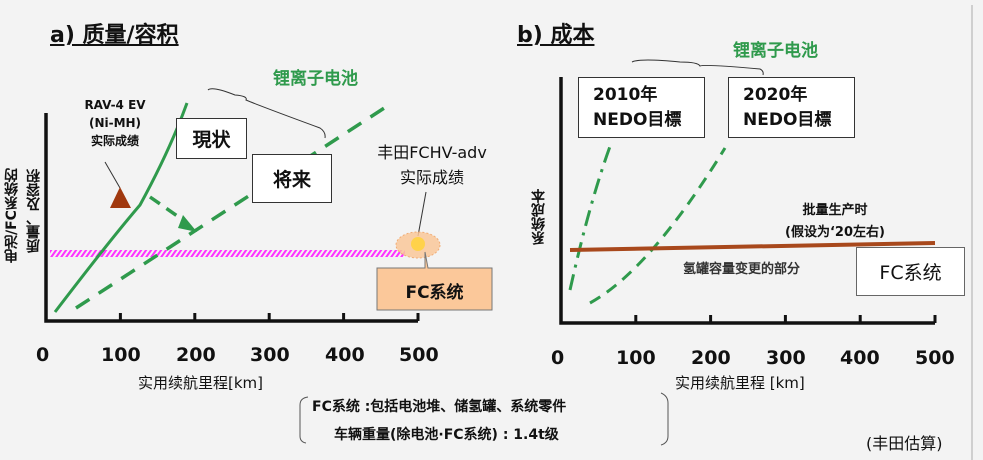  Describe the element at coordinates (227, 253) in the screenshot. I see `fc-system-band` at that location.